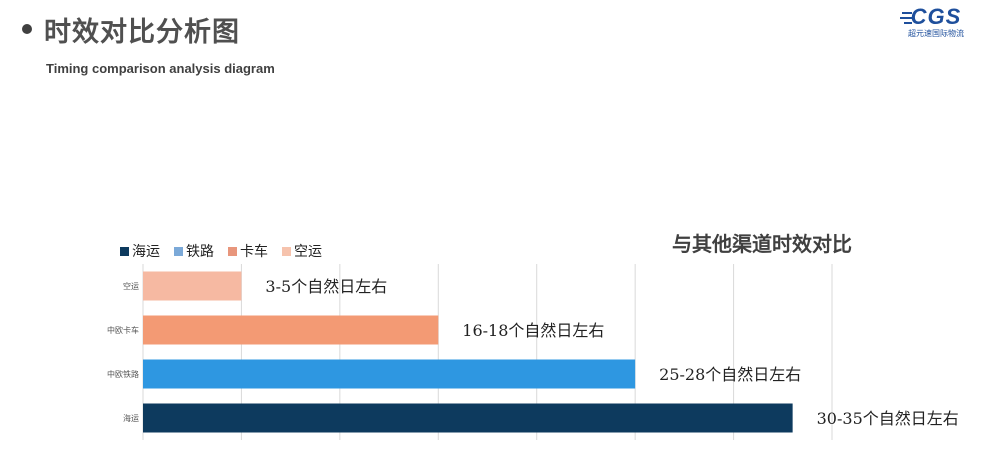 This screenshot has width=981, height=472. I want to click on chart-legend: 海运 铁路 卡车 空运, so click(221, 251).